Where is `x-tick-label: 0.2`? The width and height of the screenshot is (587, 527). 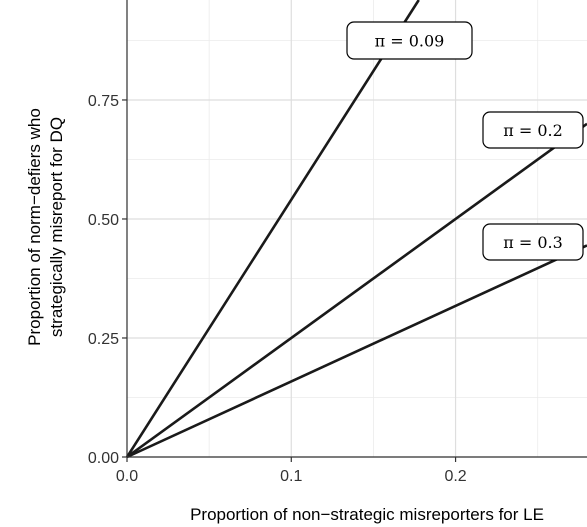
x-tick-label: 0.2 is located at coordinates (455, 476).